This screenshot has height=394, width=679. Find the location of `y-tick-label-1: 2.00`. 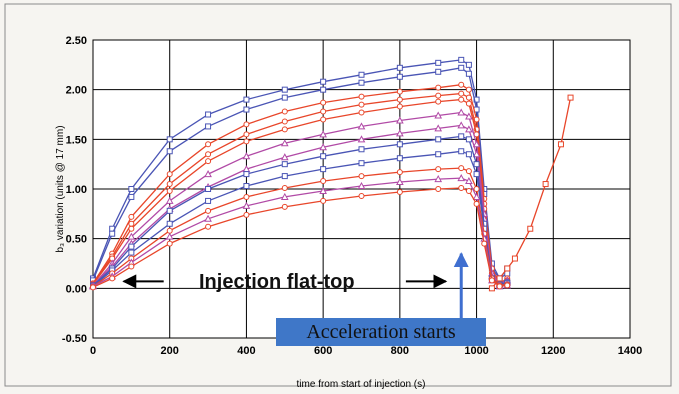

y-tick-label-1: 2.00 is located at coordinates (76, 91).